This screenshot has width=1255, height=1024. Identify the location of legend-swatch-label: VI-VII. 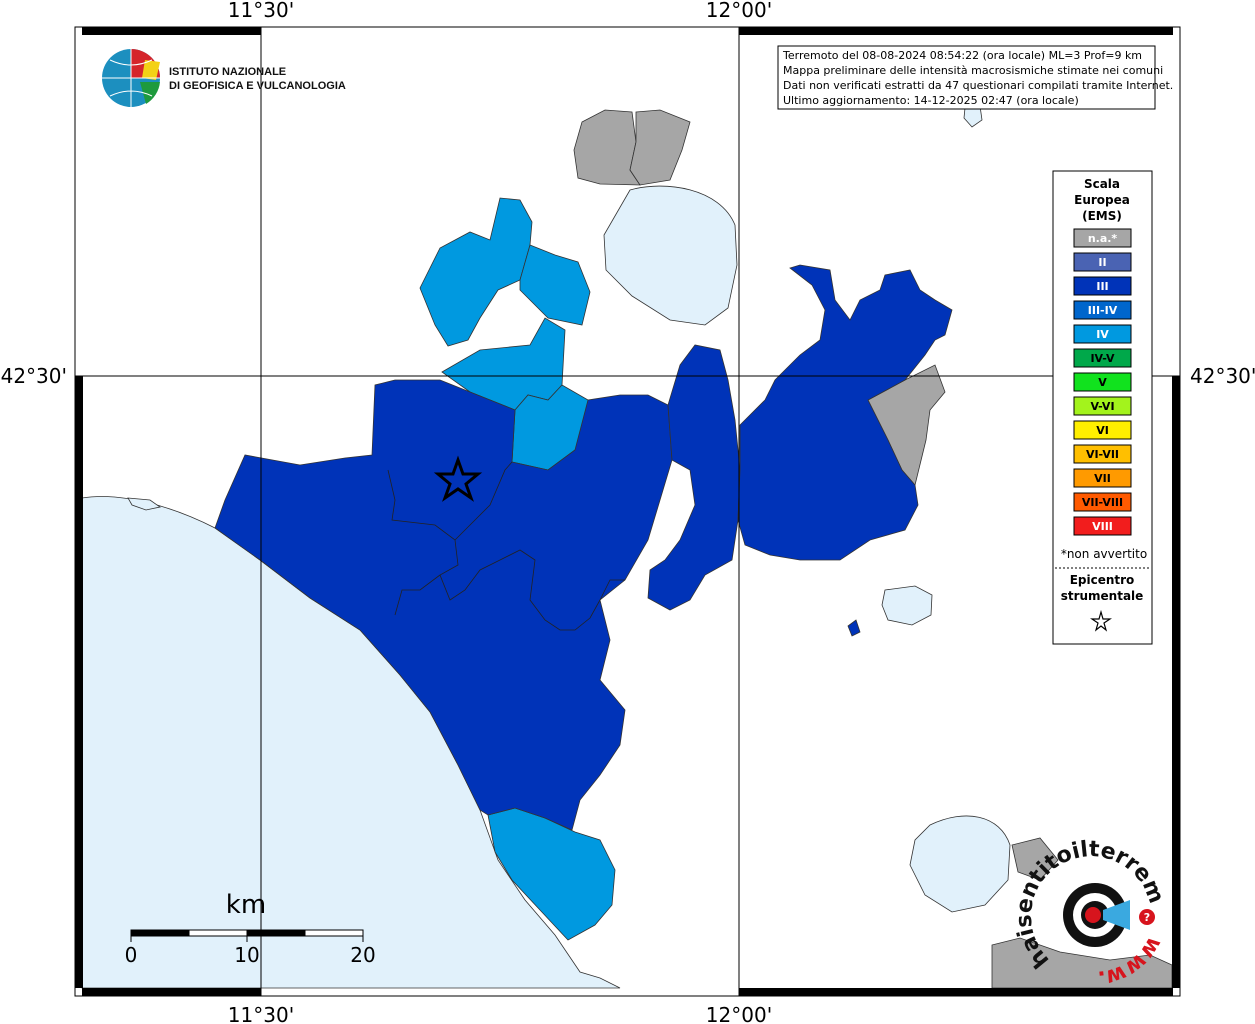
(1102, 454).